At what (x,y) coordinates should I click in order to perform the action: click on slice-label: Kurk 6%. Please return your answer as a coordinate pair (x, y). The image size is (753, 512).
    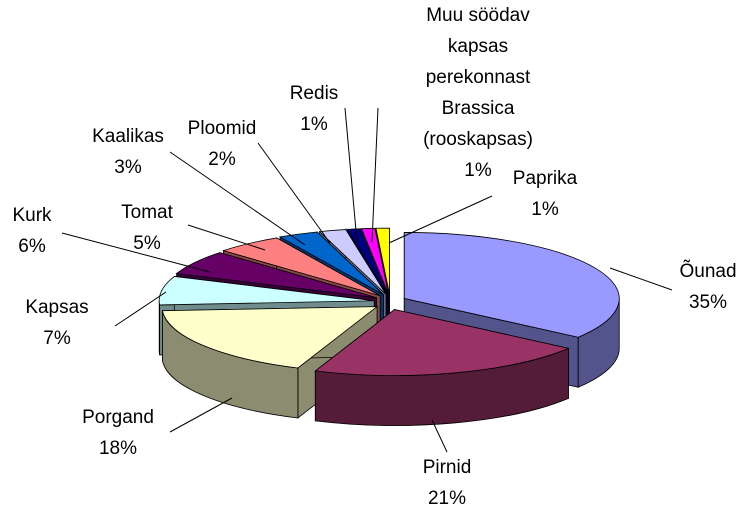
    Looking at the image, I should click on (31, 231).